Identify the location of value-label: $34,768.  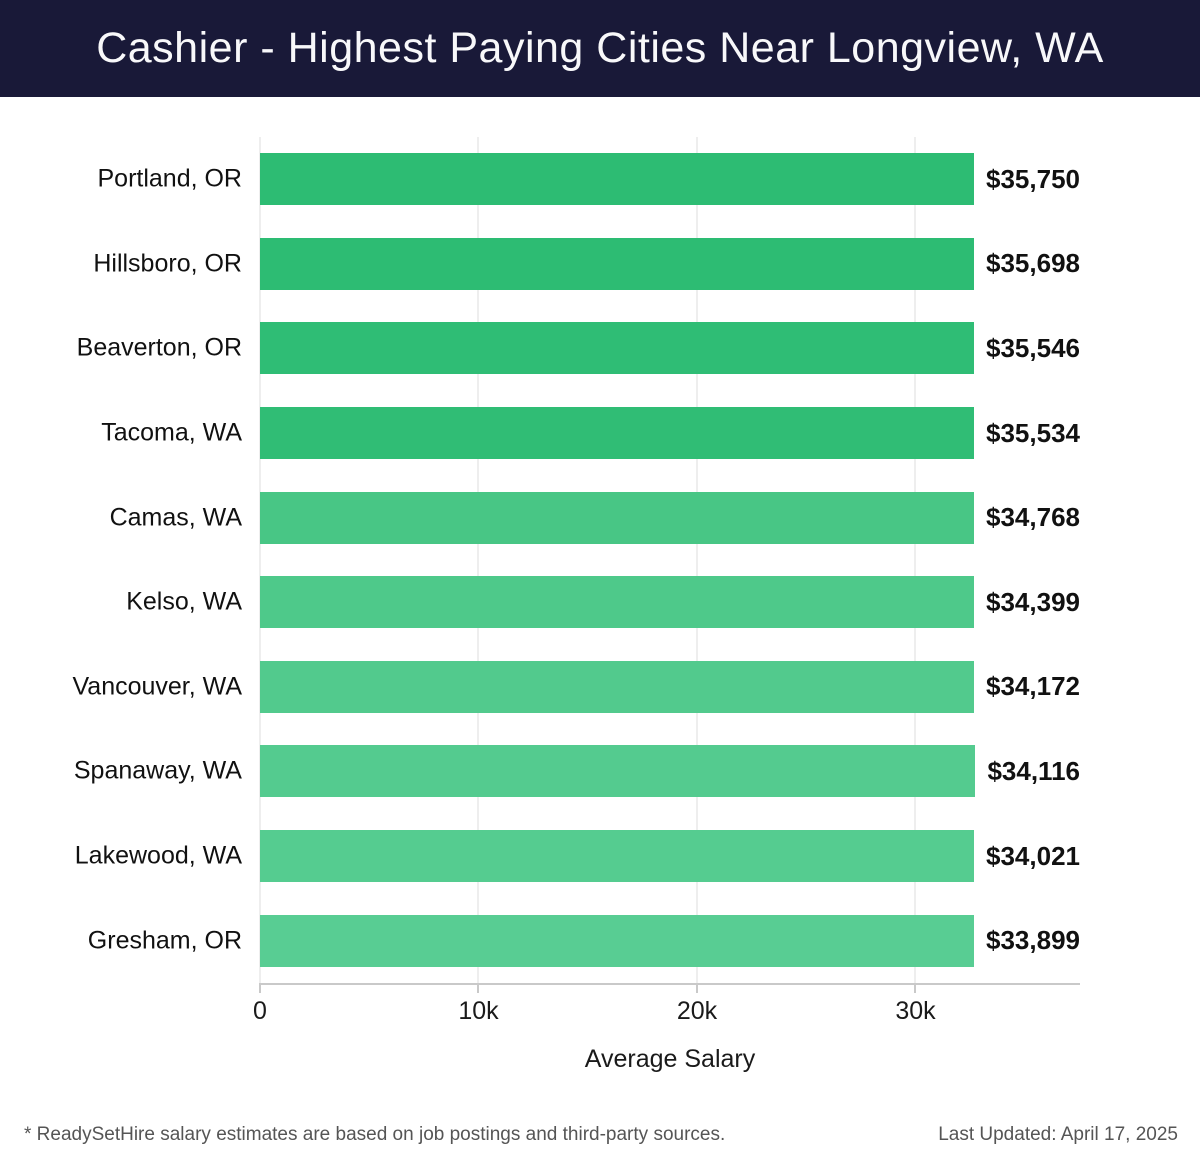
(1033, 517).